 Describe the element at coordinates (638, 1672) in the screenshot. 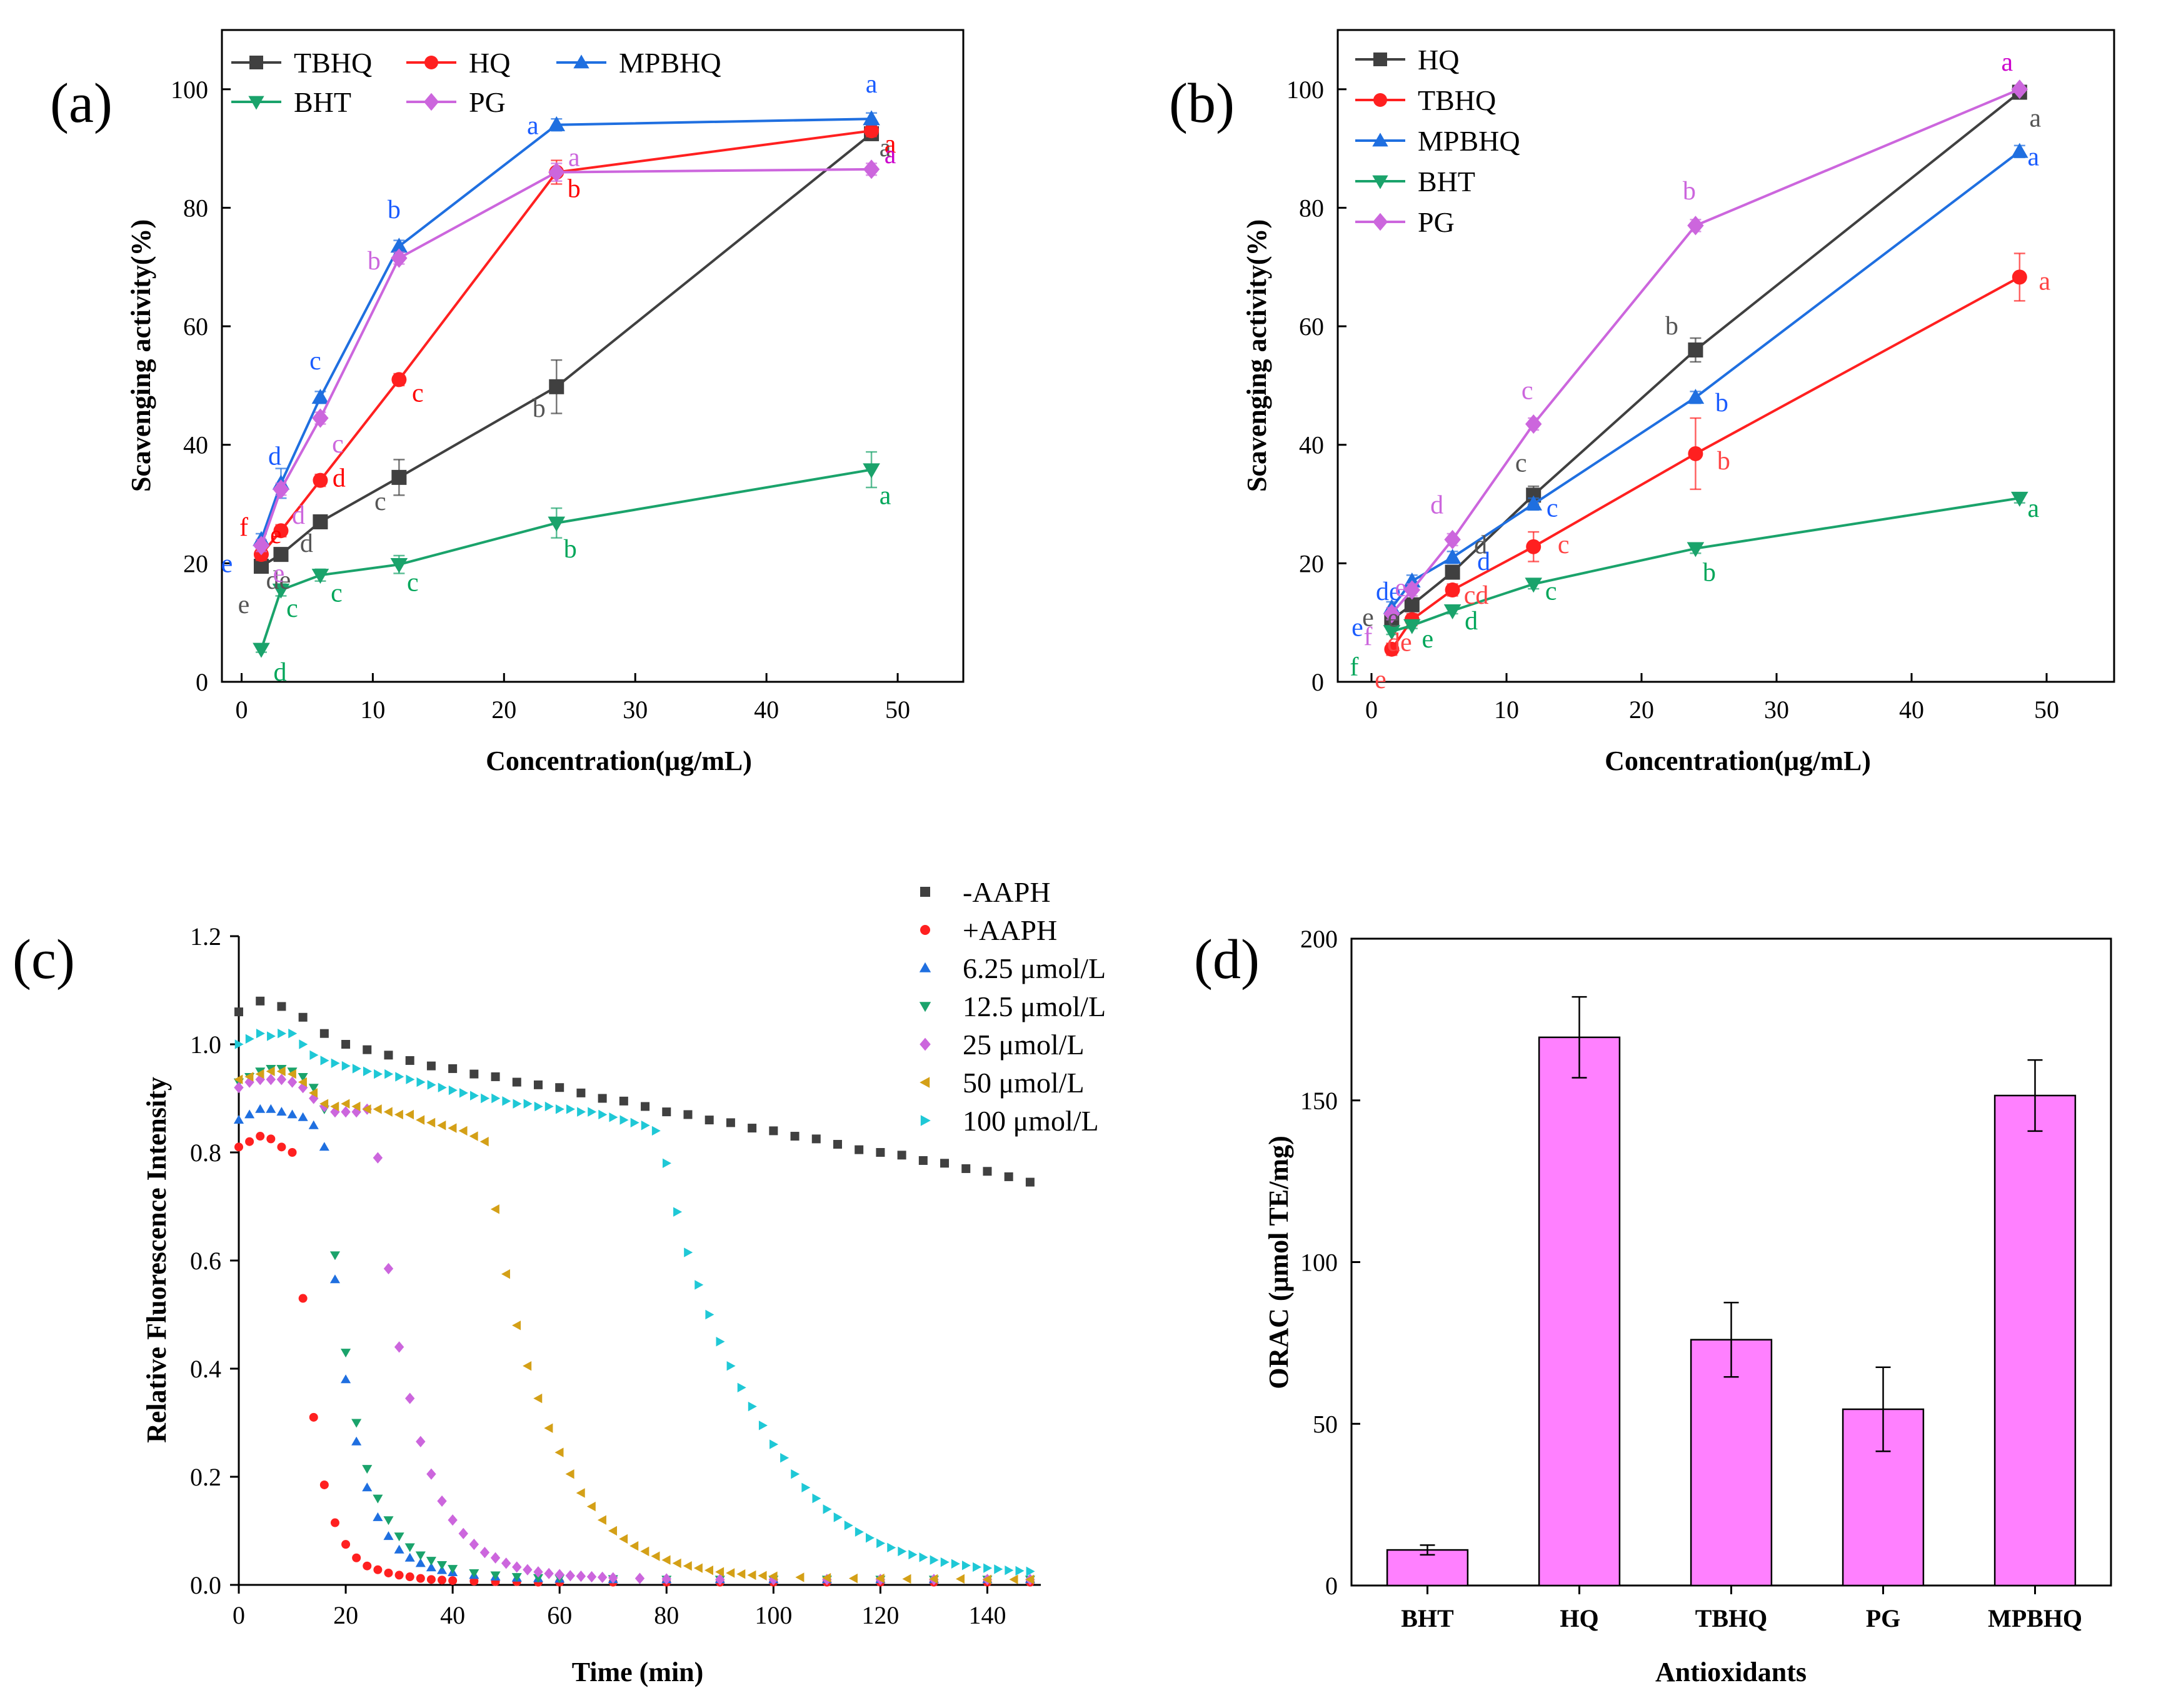

I see `panel-c-xlabel: Time (min)` at that location.